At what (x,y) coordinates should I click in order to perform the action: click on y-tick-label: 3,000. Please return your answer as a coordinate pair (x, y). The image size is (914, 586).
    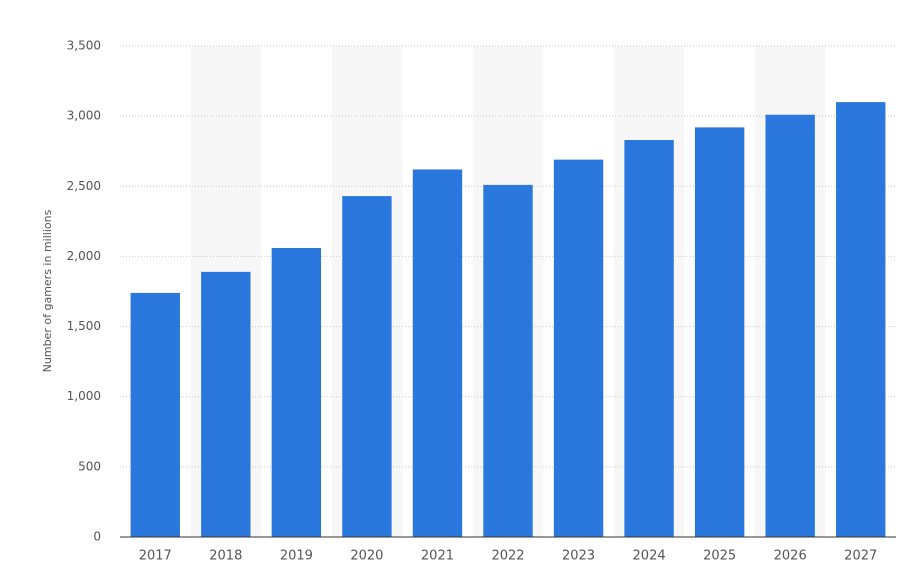
    Looking at the image, I should click on (84, 116).